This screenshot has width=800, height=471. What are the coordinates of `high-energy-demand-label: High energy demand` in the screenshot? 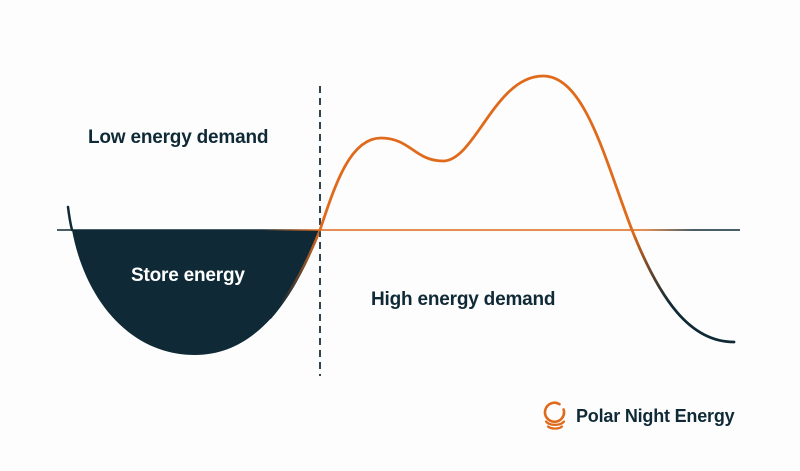 It's located at (463, 299).